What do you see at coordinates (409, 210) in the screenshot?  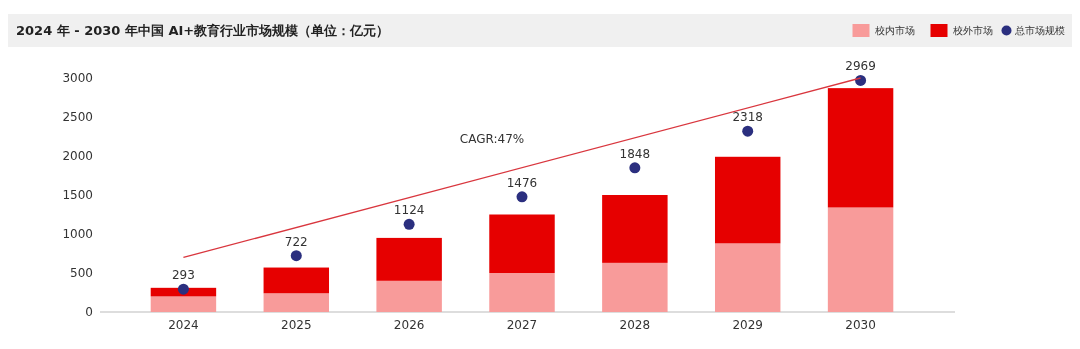 I see `data-label: 1124` at bounding box center [409, 210].